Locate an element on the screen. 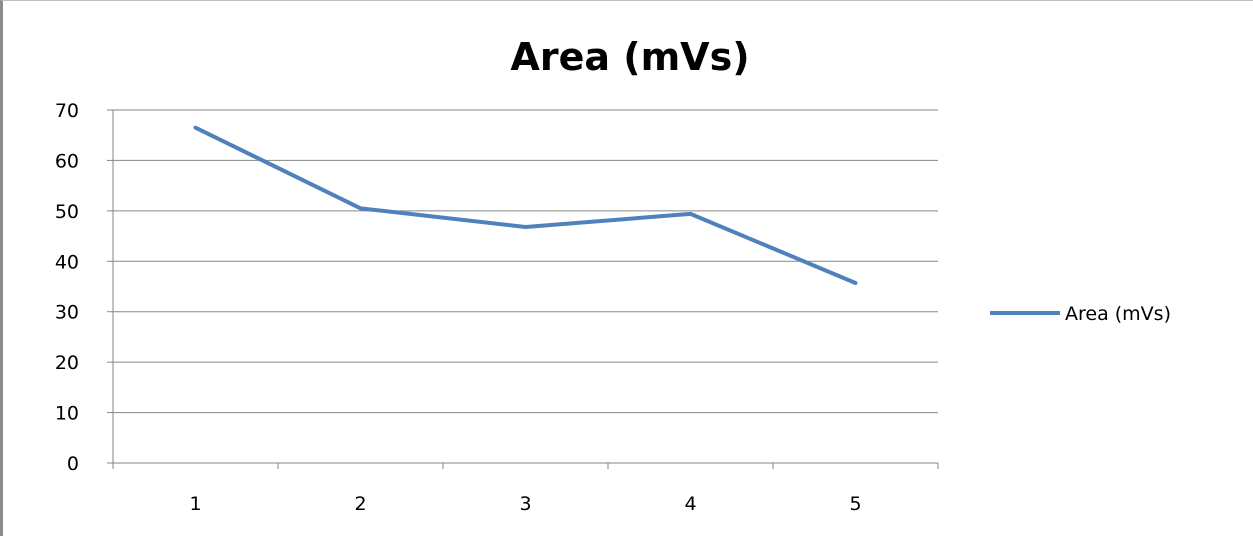 Image resolution: width=1253 pixels, height=536 pixels. y-tick-label: 40 is located at coordinates (67, 262).